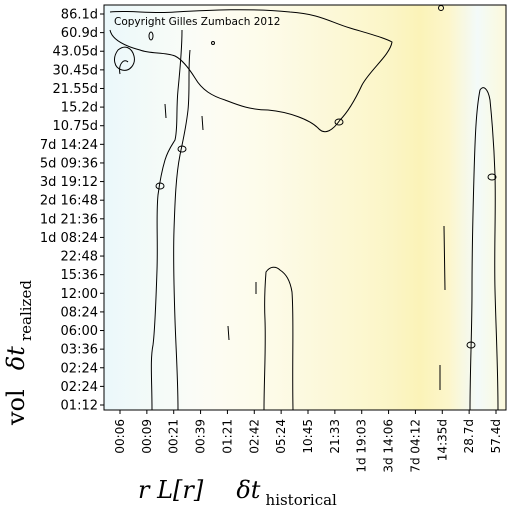 The height and width of the screenshot is (512, 512). I want to click on y-tick-label: 43.05d, so click(75, 52).